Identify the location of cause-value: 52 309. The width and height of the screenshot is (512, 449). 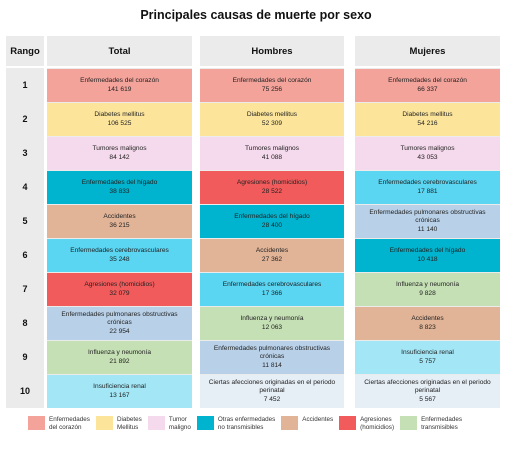
(272, 123).